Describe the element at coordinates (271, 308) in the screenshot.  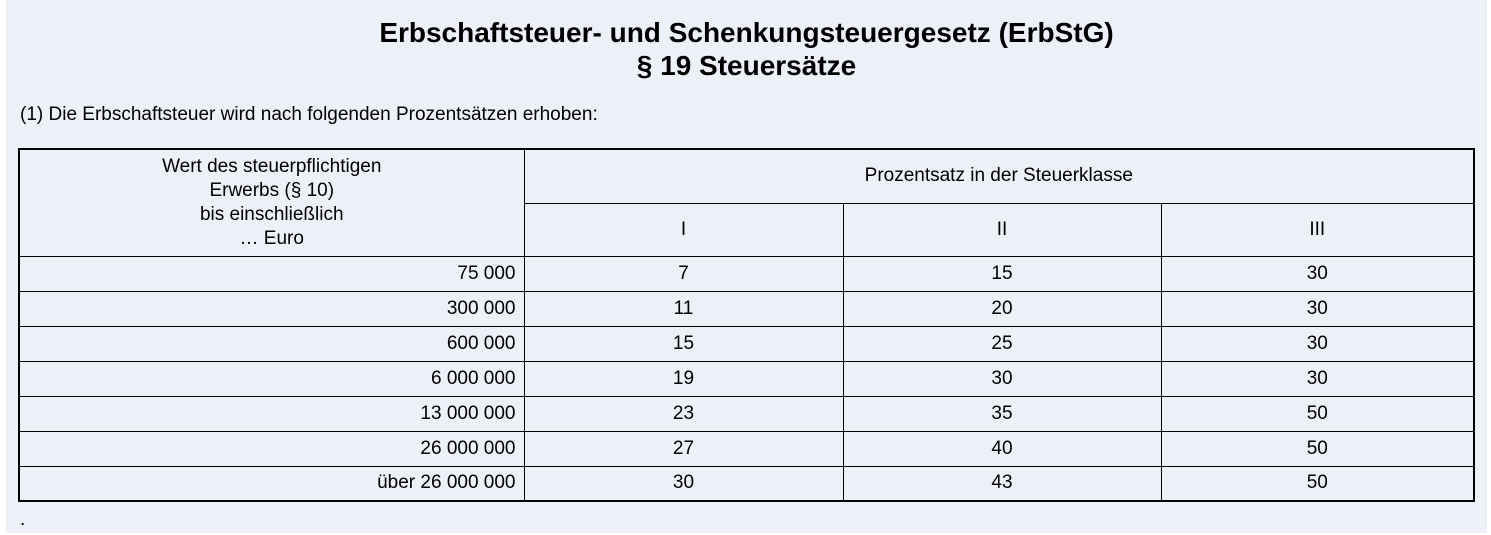
I see `cell-wert: 300 000` at that location.